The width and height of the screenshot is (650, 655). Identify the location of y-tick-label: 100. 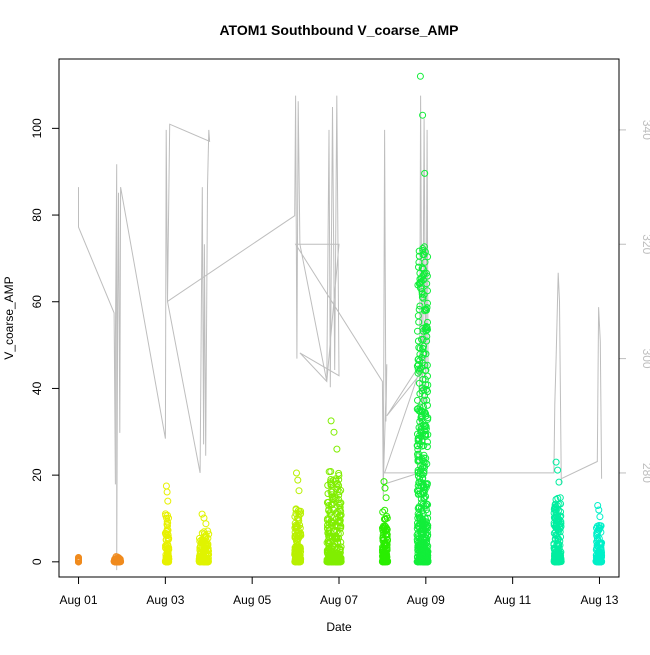
(37, 128).